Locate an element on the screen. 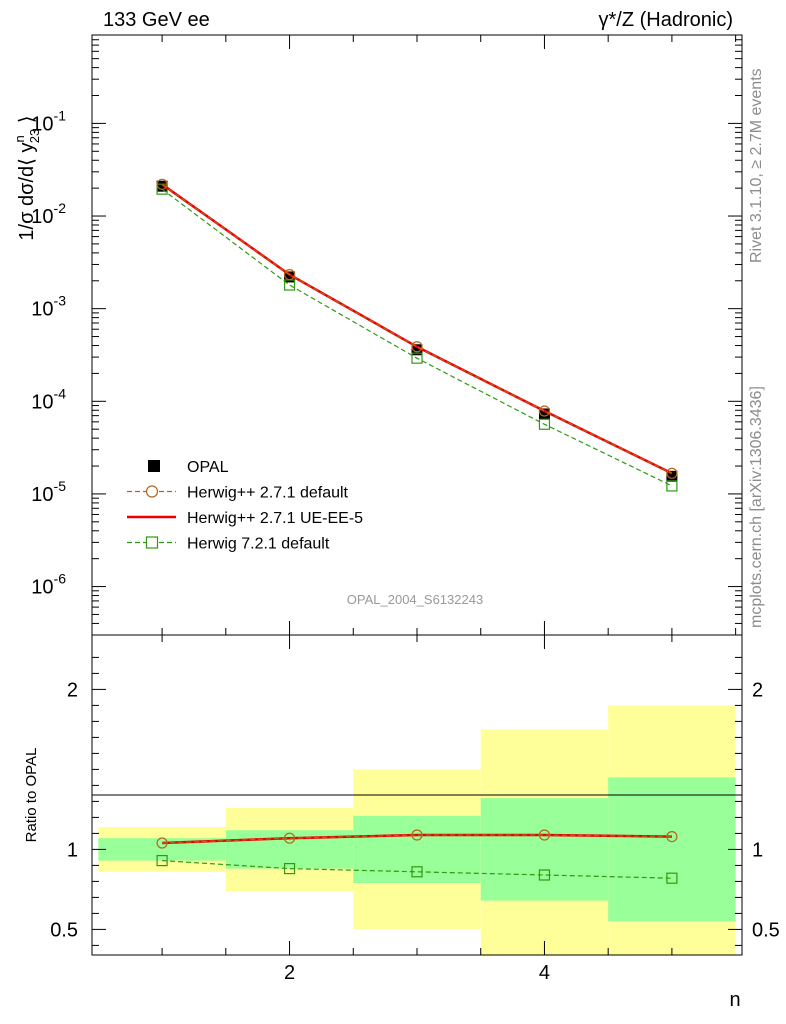  y-tick-label: 10⁻⁴ is located at coordinates (48, 399).